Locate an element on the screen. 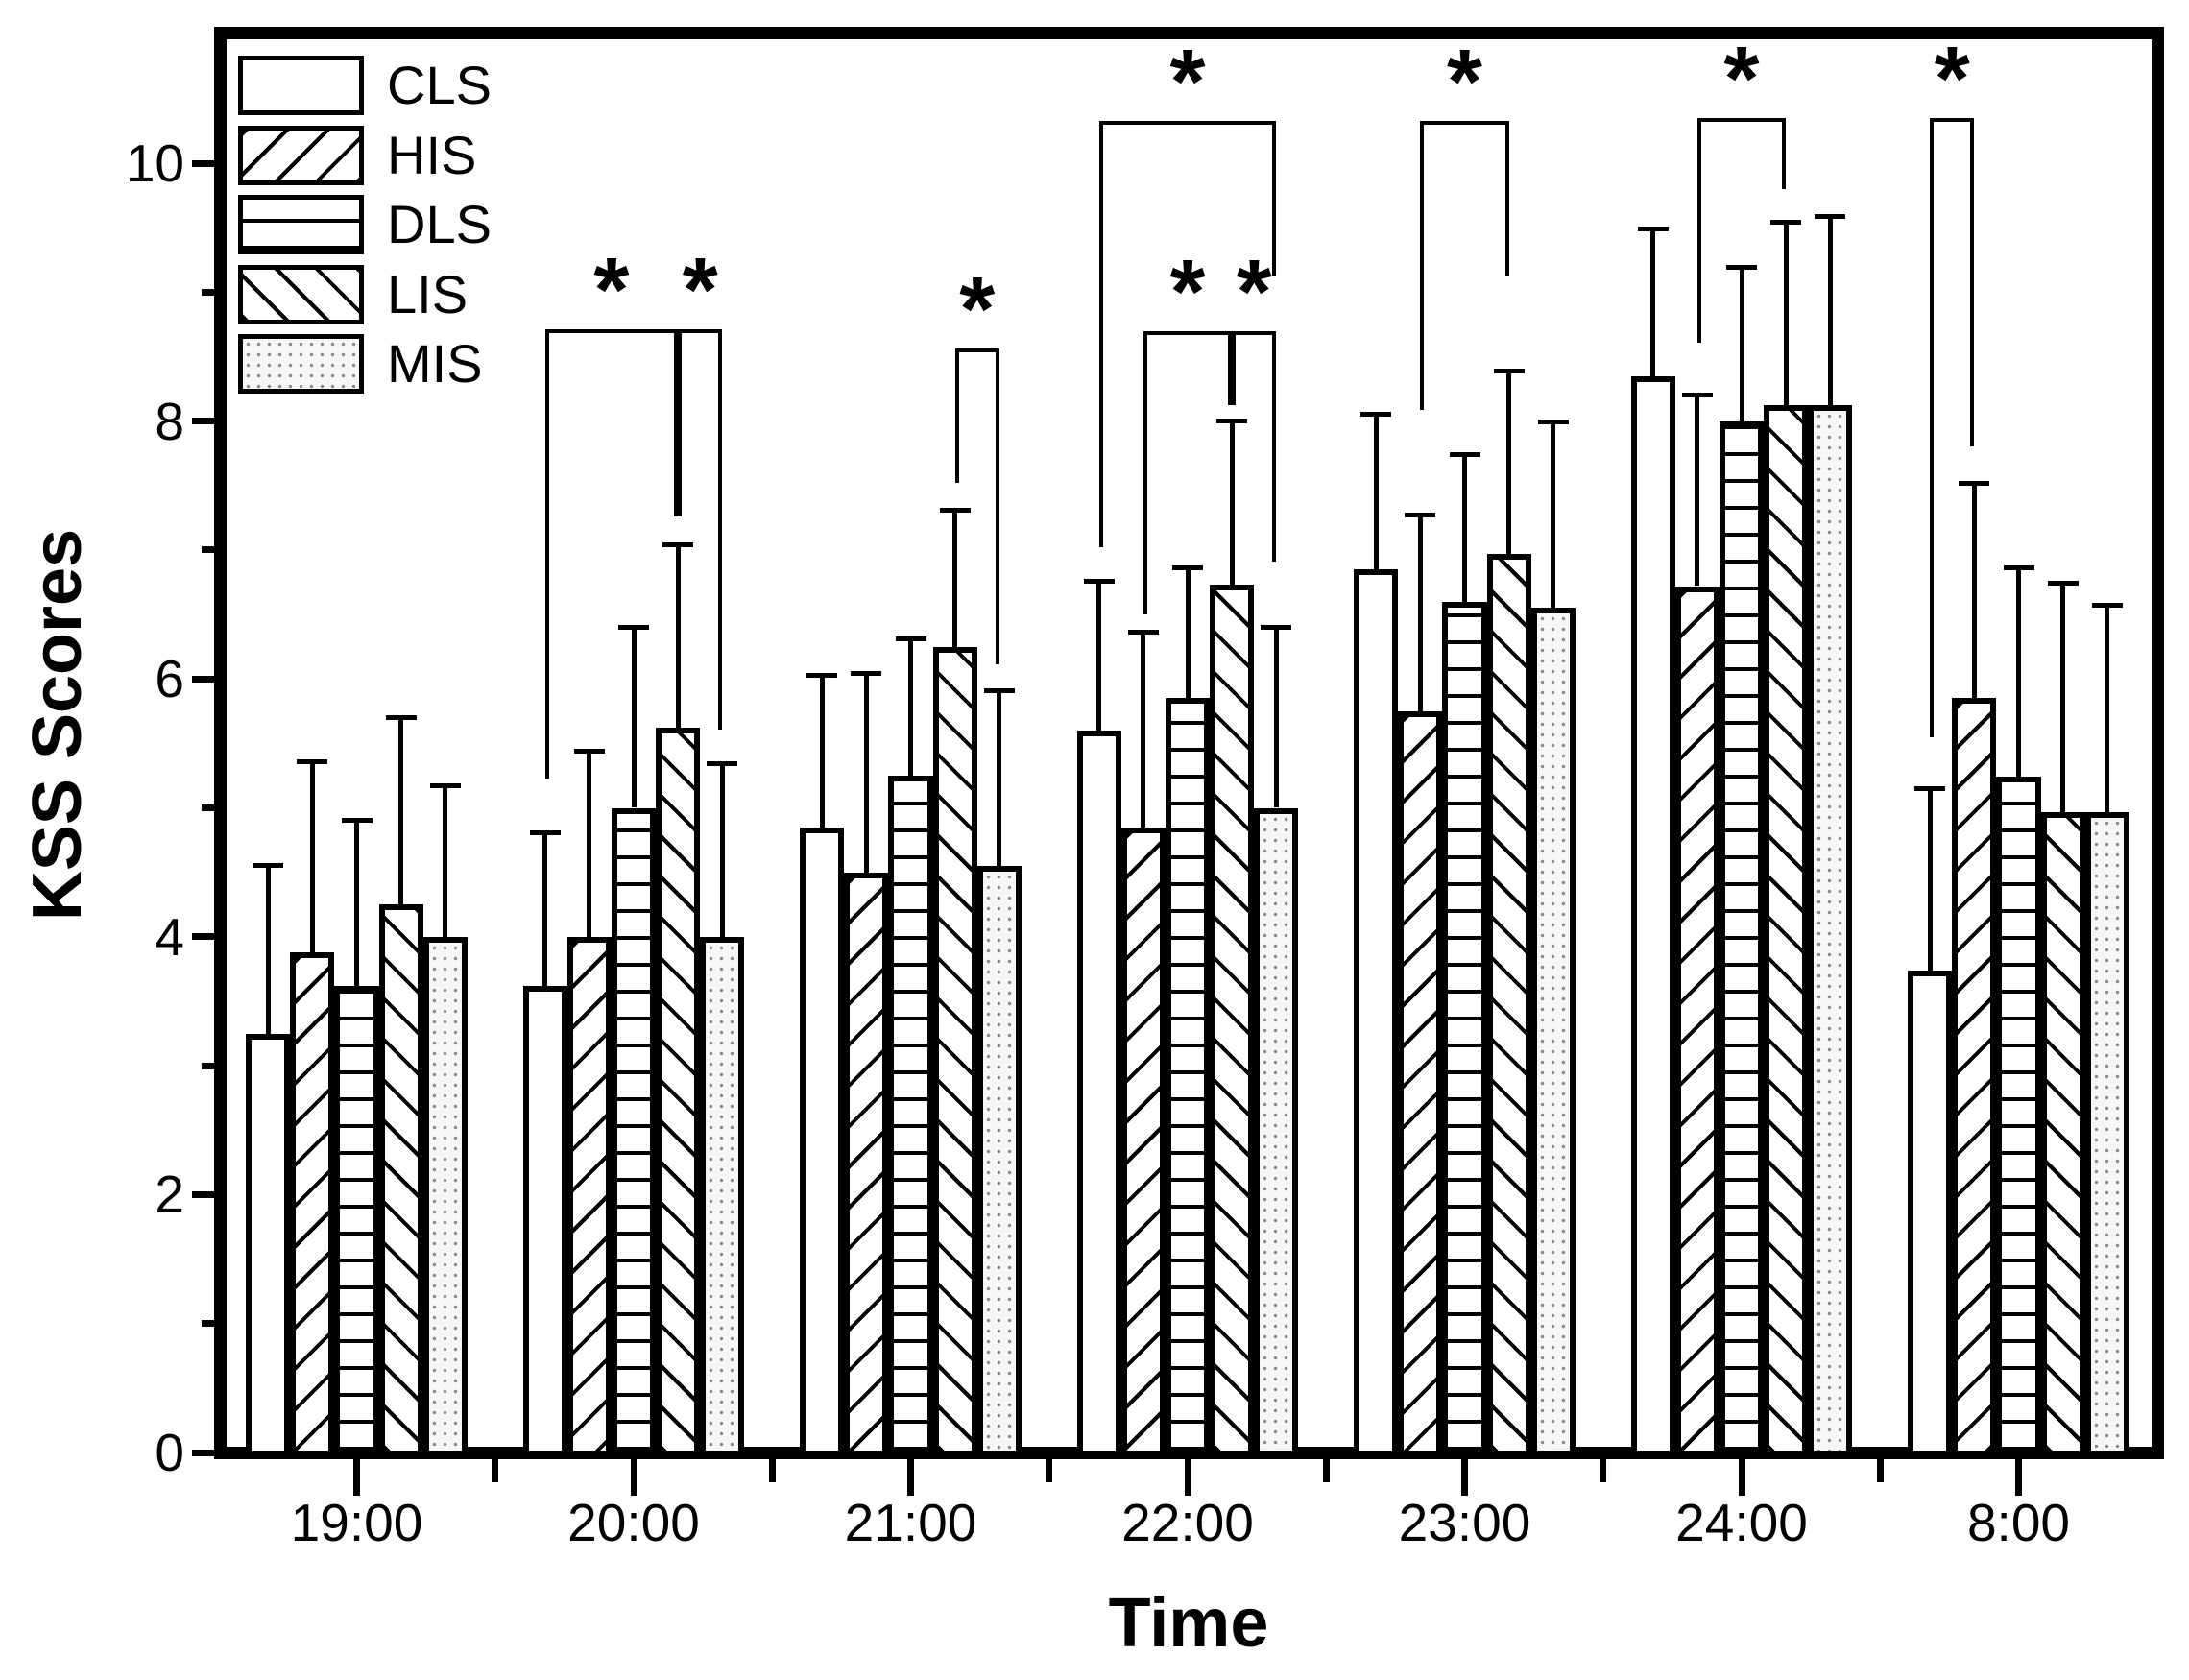 The image size is (2189, 1680). legend-label: CLS is located at coordinates (440, 85).